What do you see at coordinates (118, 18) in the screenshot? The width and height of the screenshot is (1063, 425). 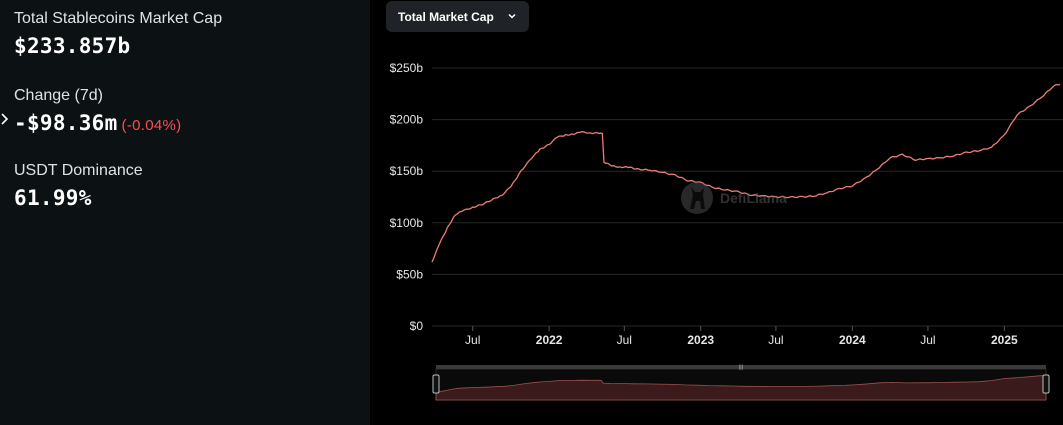 I see `market-cap-label: Total Stablecoins Market Cap` at bounding box center [118, 18].